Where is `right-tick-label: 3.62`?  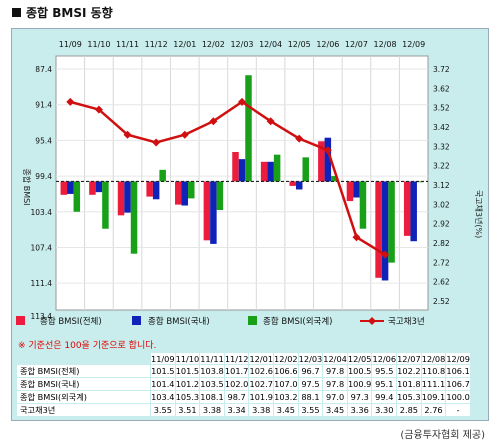 right-tick-label: 3.62 is located at coordinates (441, 88).